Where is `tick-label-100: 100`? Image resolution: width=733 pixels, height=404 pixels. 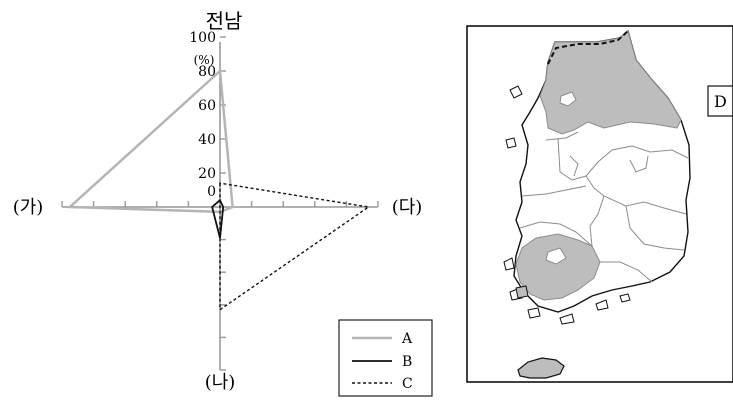 tick-label-100: 100 is located at coordinates (202, 38).